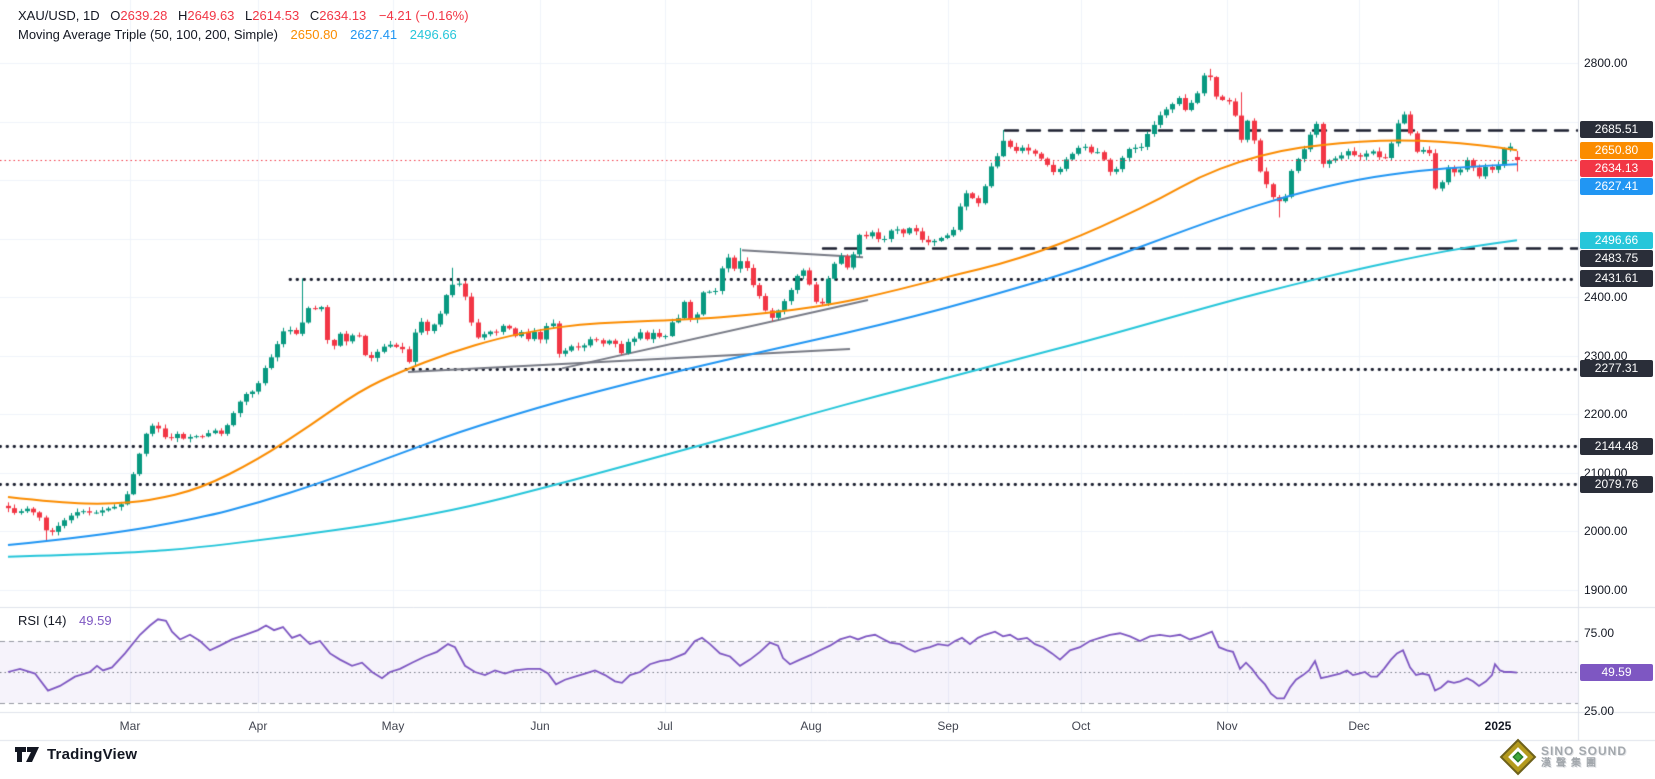 The height and width of the screenshot is (779, 1655). I want to click on price-axis-tick: 75.00, so click(1599, 633).